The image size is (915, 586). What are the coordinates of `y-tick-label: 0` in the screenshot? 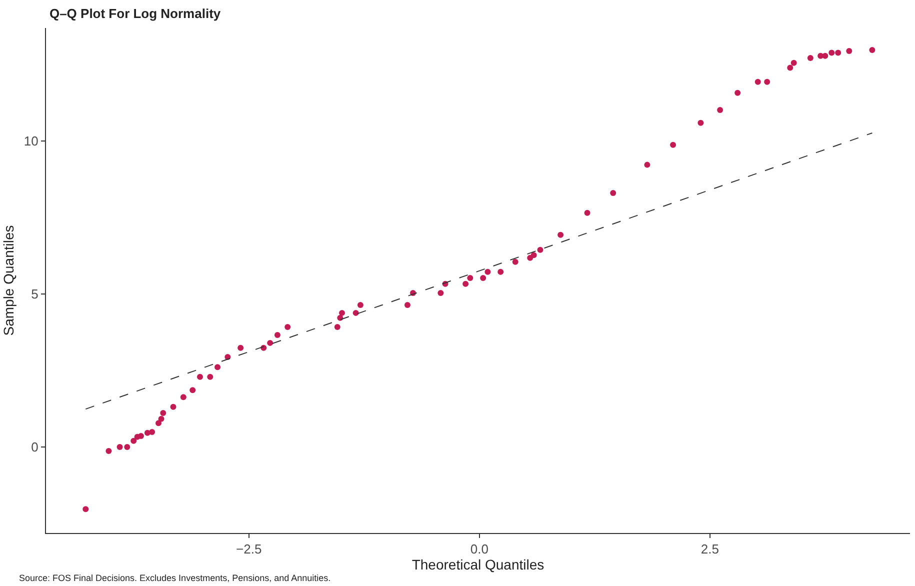 It's located at (34, 447).